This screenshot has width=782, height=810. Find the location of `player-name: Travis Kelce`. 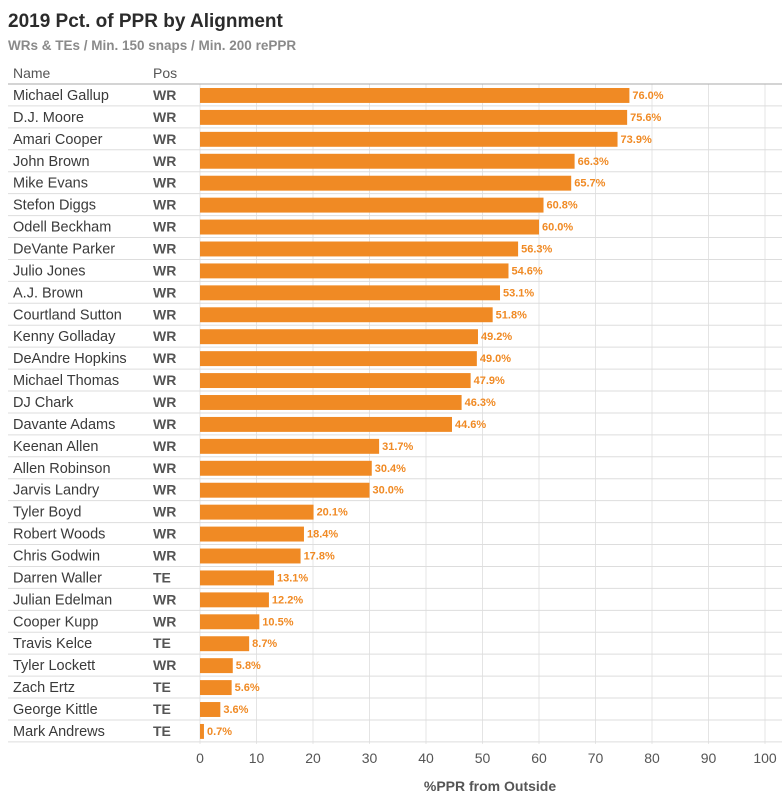

player-name: Travis Kelce is located at coordinates (52, 644).